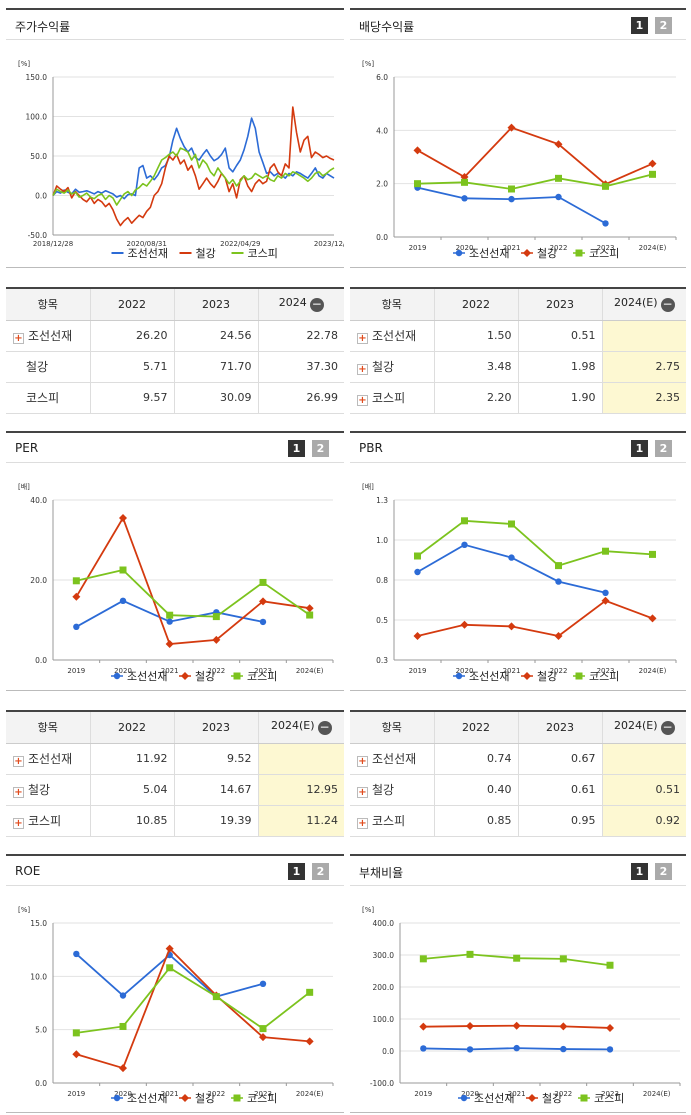 Image resolution: width=691 pixels, height=1115 pixels. What do you see at coordinates (38, 156) in the screenshot?
I see `y-tick-label: 50.0` at bounding box center [38, 156].